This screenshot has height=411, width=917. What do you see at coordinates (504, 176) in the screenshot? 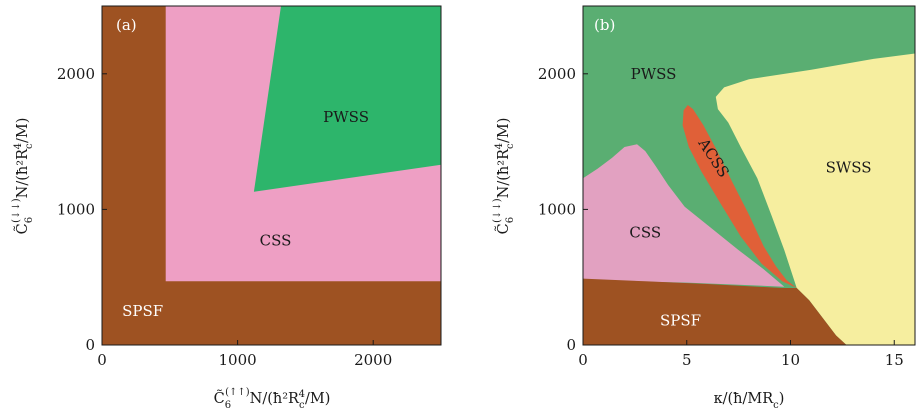
I see `y-axis-label-b: C̃6(↓↓)N/(ħ²Rc4/M)` at bounding box center [504, 176].